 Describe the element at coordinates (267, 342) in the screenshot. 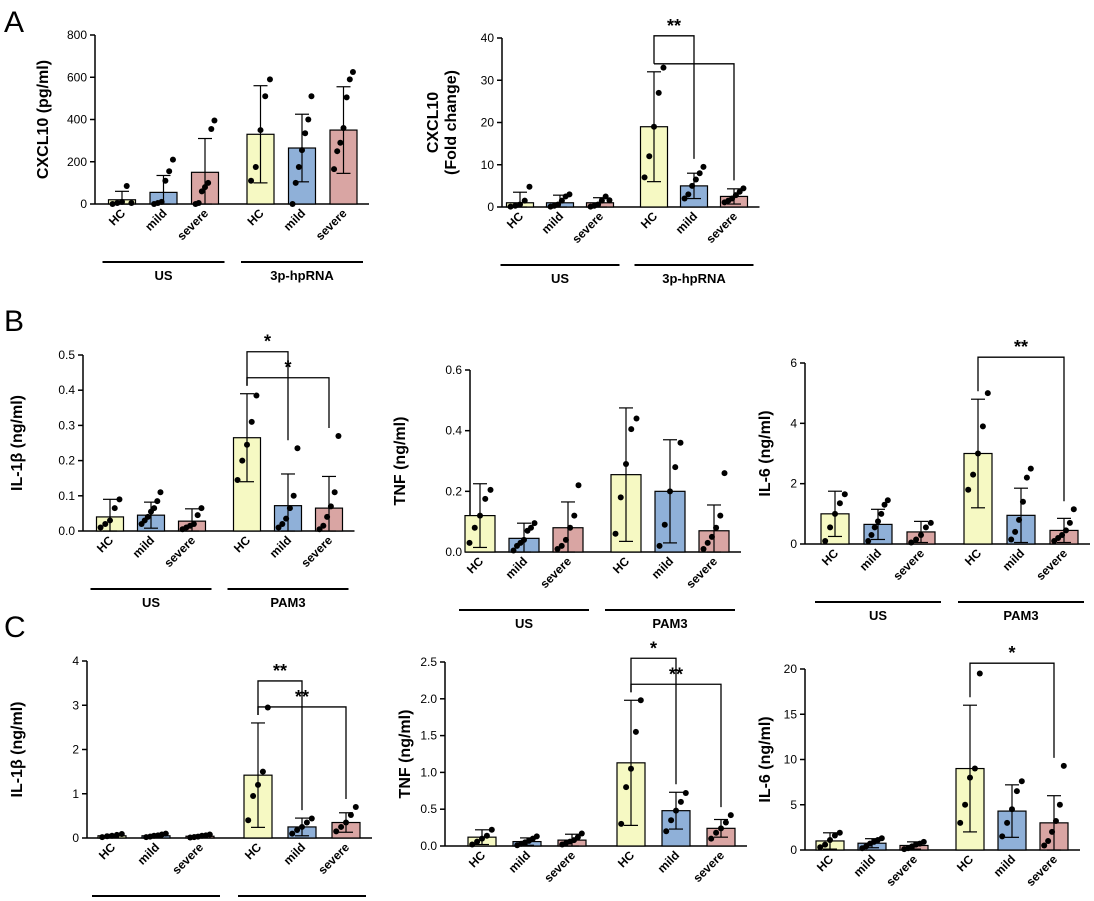

I see `significance-label: *` at that location.